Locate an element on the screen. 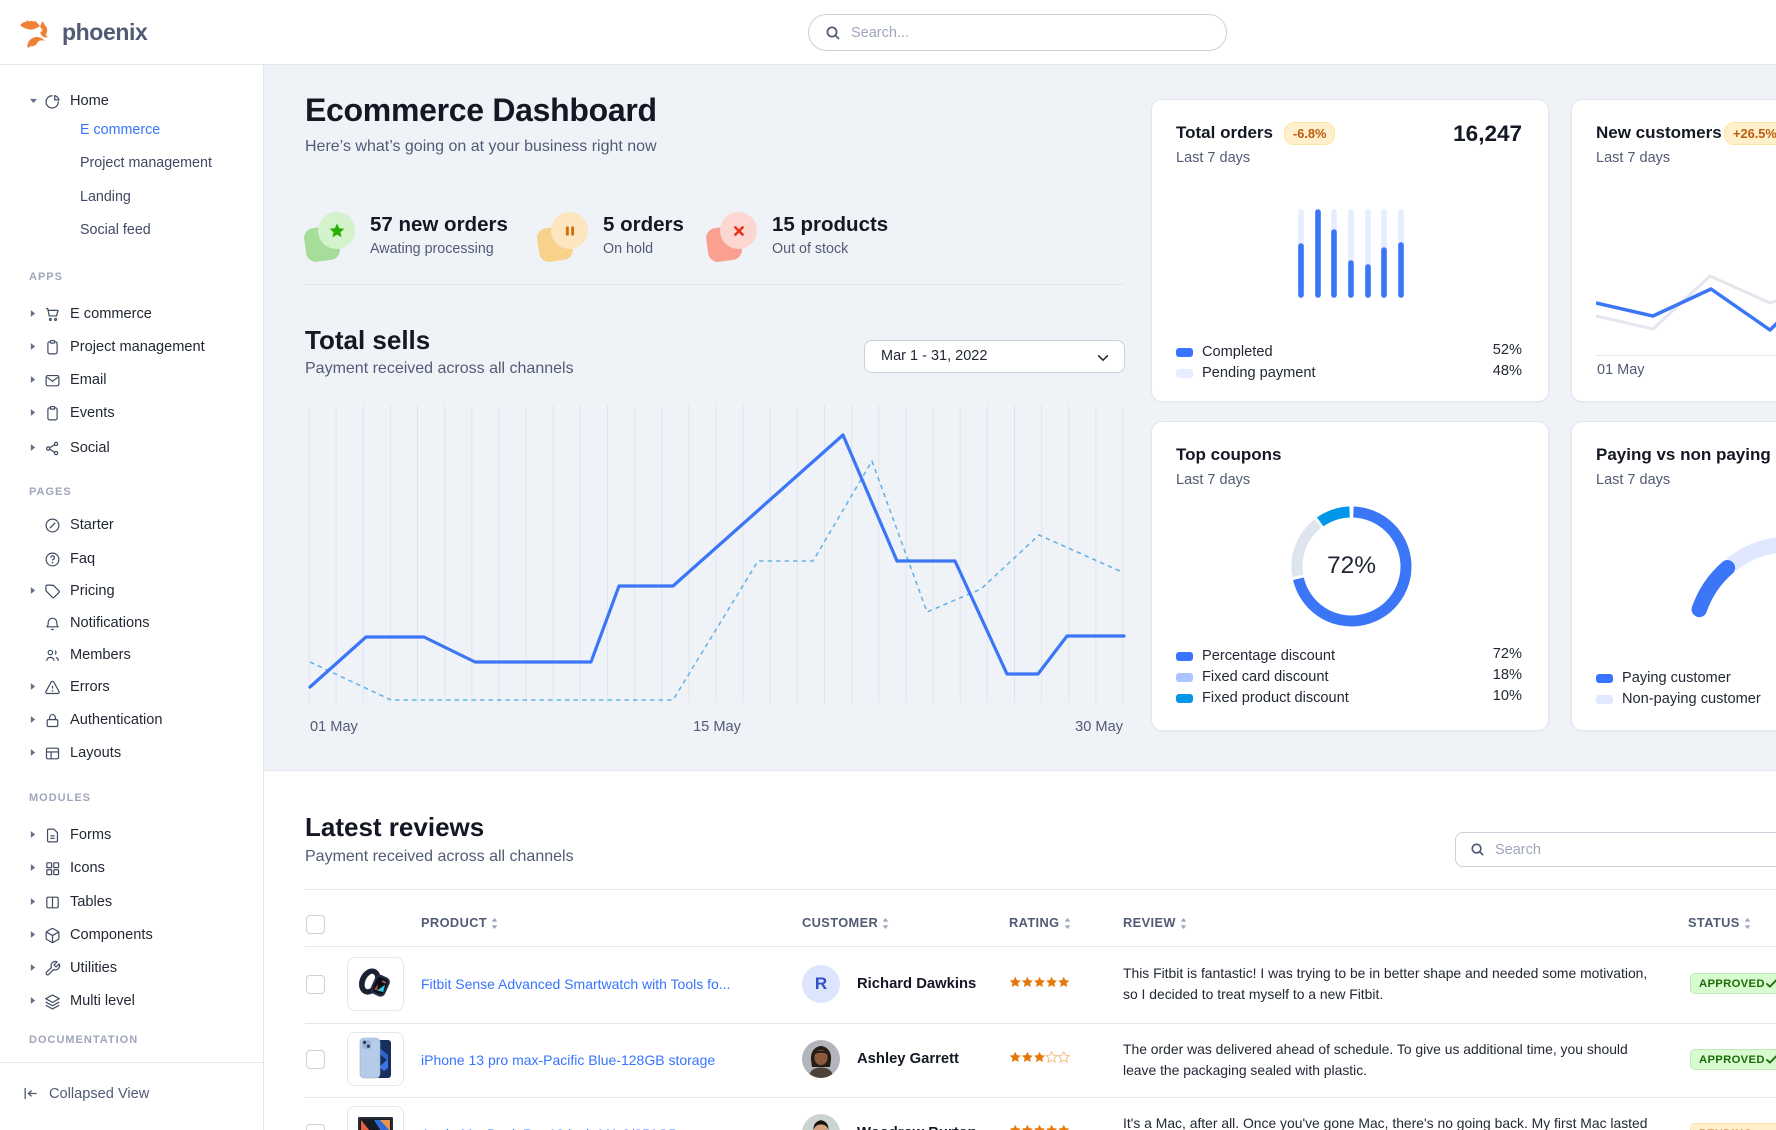 This screenshot has height=1130, width=1776. svg-text: 30 May is located at coordinates (1099, 727).